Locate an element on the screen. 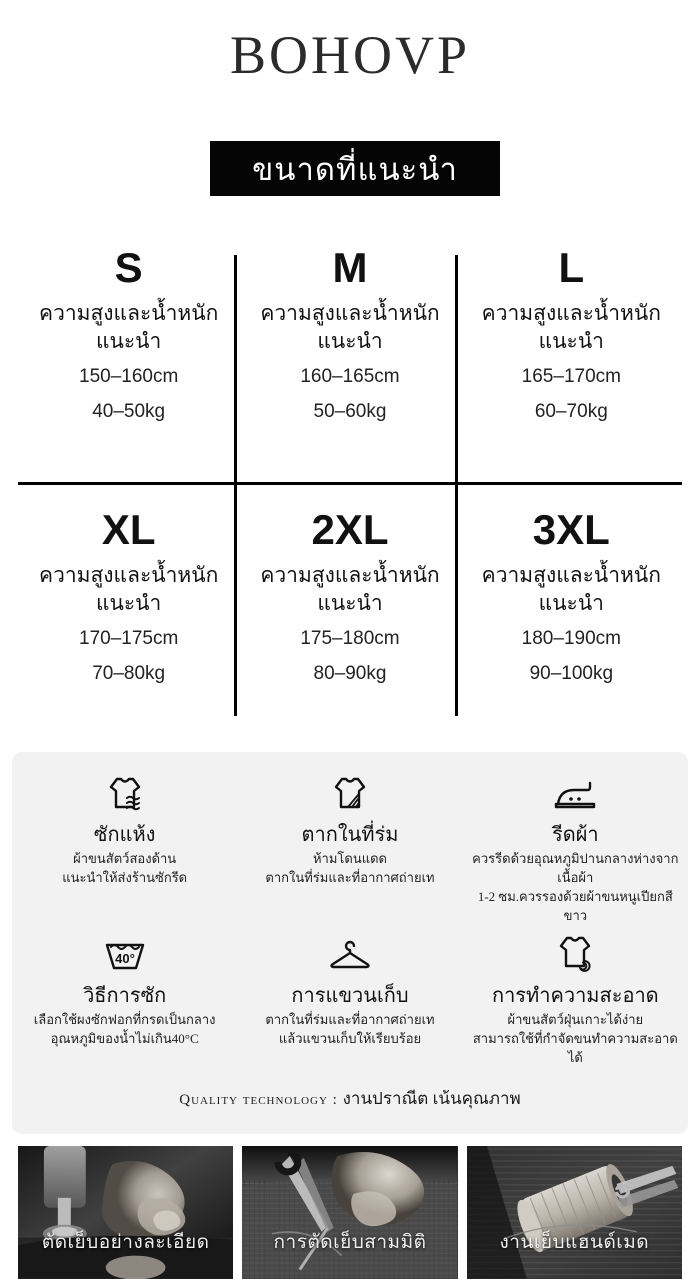 This screenshot has height=1279, width=700. care-title: ซักแห้ง is located at coordinates (124, 835).